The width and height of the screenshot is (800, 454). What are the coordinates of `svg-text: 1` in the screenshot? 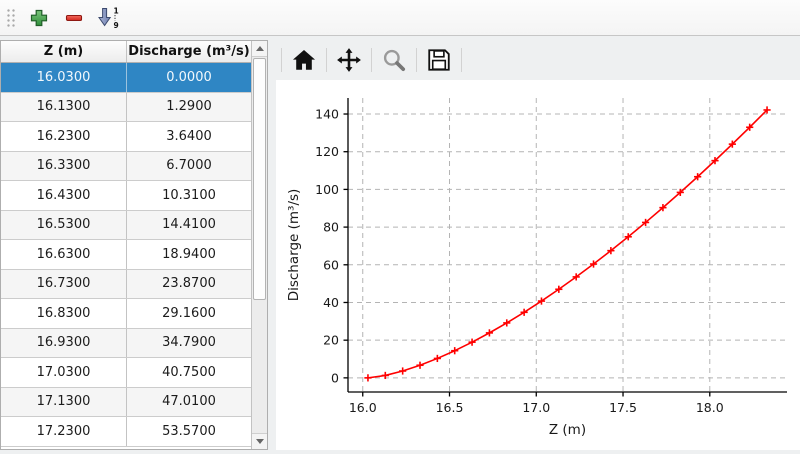 It's located at (116, 11).